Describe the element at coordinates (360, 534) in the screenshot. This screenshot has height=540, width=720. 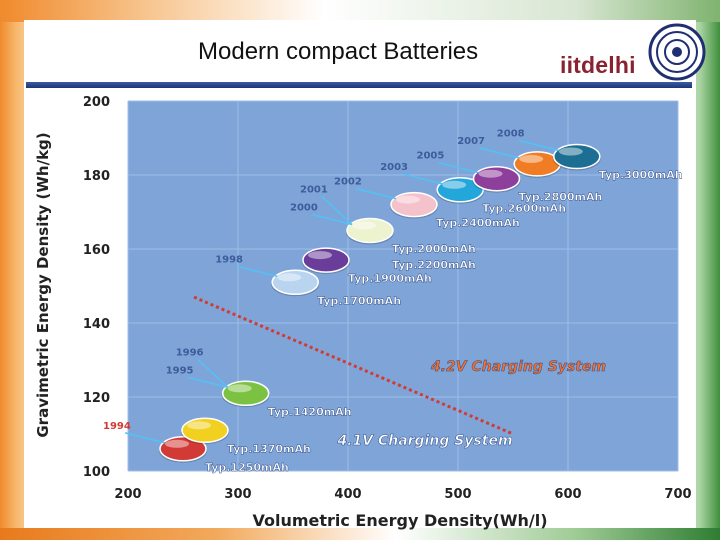
I see `slide-bottom-band` at that location.